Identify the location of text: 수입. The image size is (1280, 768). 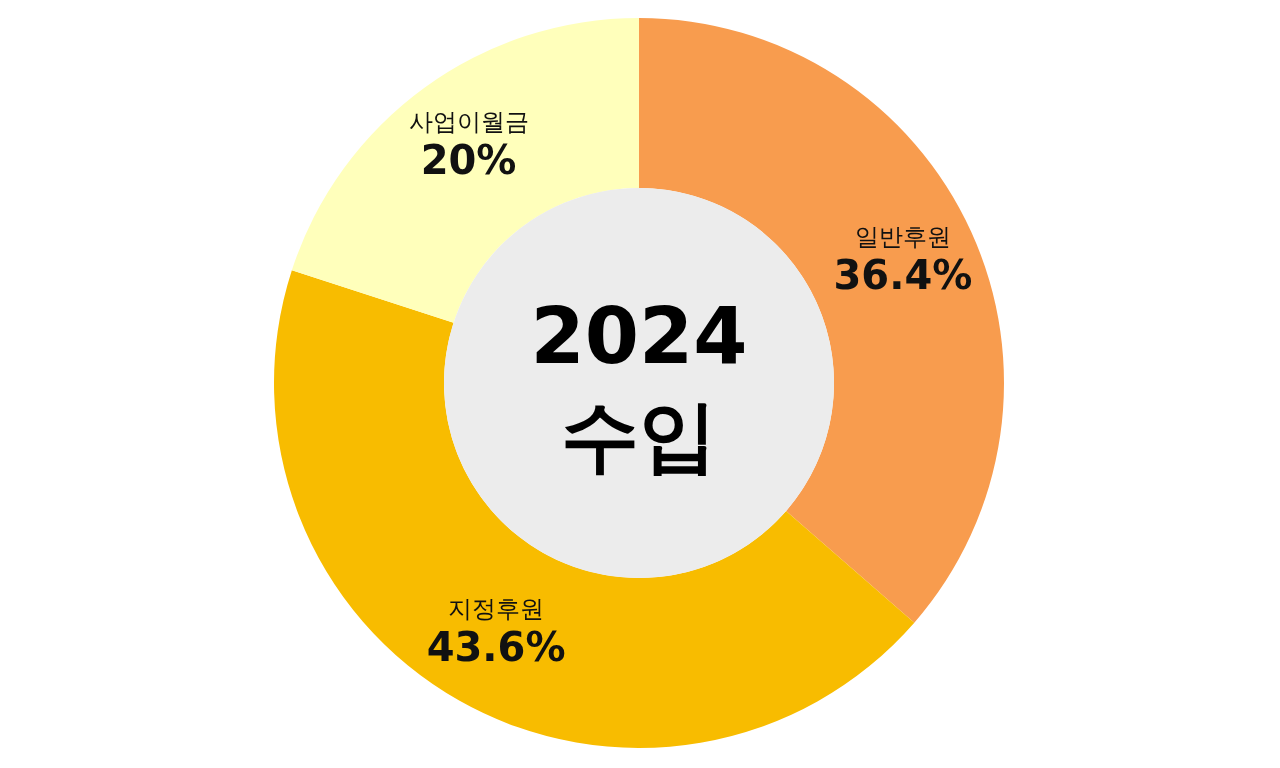
(639, 436).